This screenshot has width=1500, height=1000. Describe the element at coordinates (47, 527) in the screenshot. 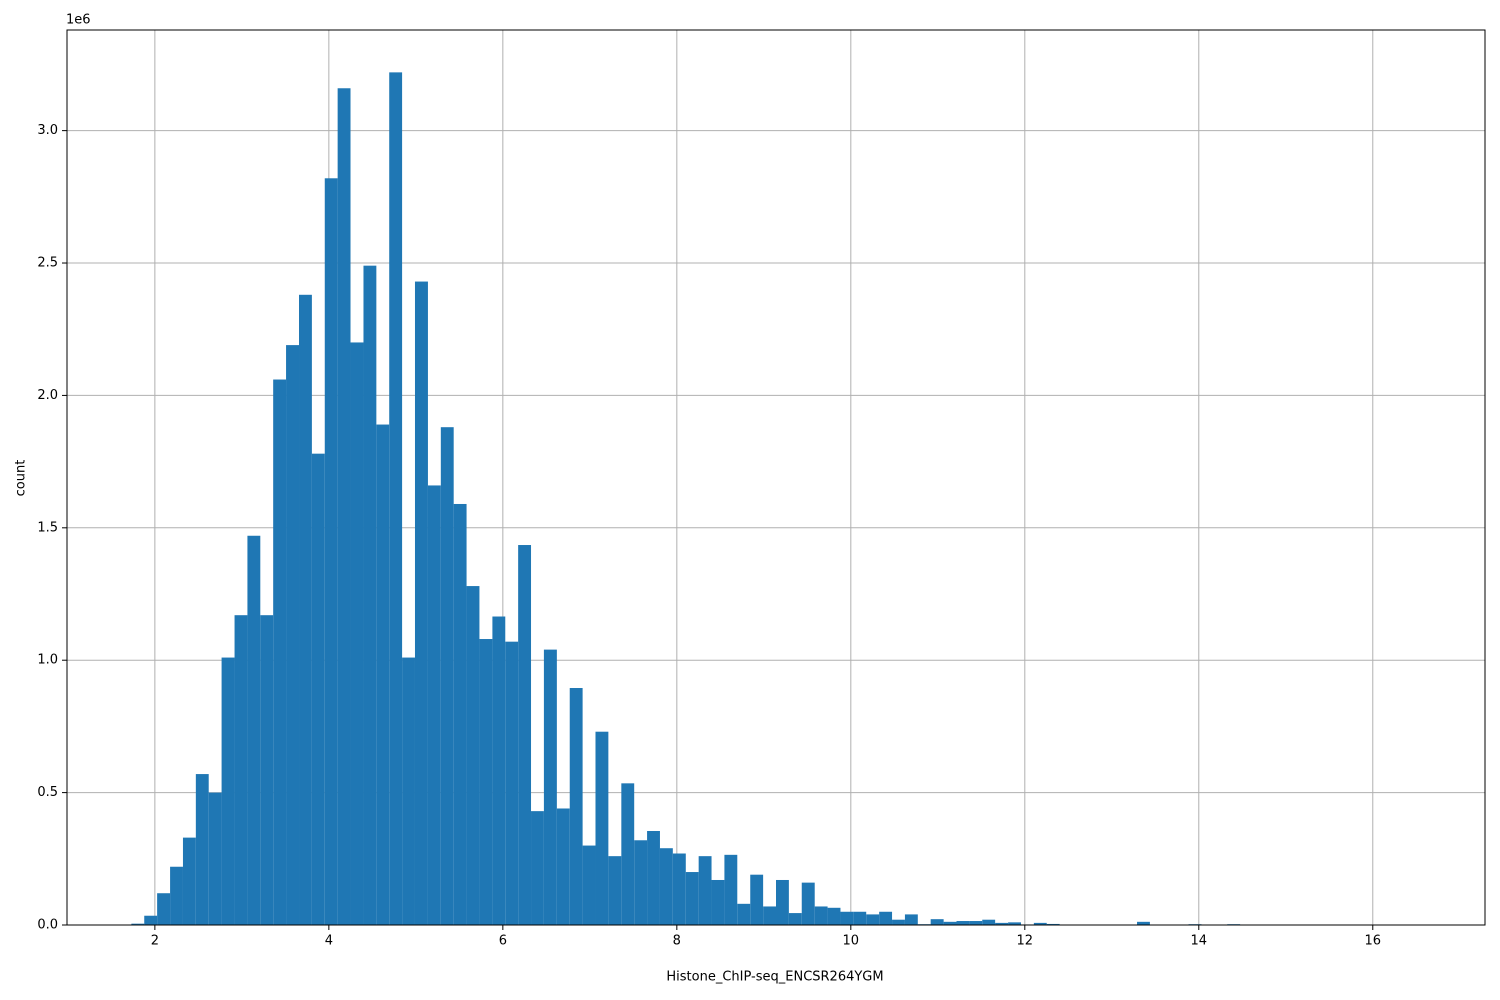

I see `y-tick-label: 1.5` at that location.